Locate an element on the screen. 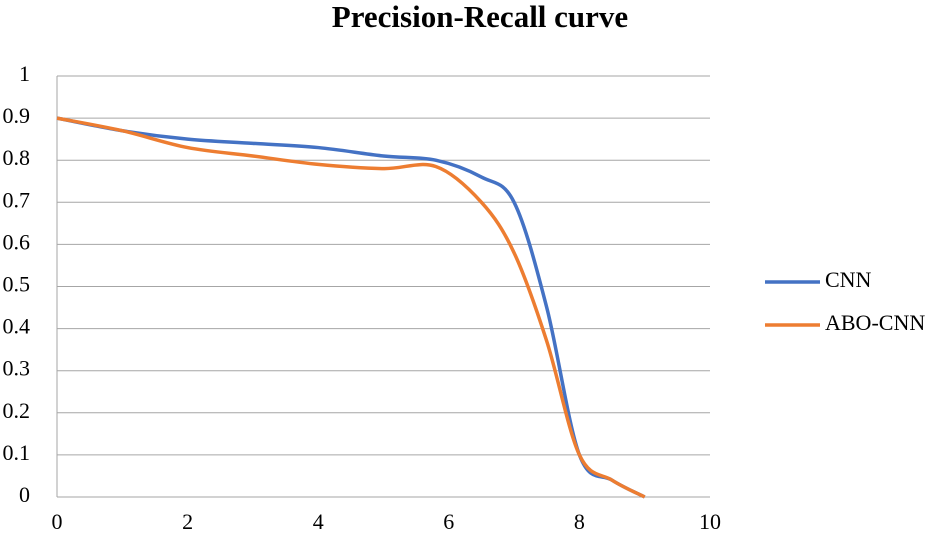 The height and width of the screenshot is (539, 951). x-tick-label: 2 is located at coordinates (187, 521).